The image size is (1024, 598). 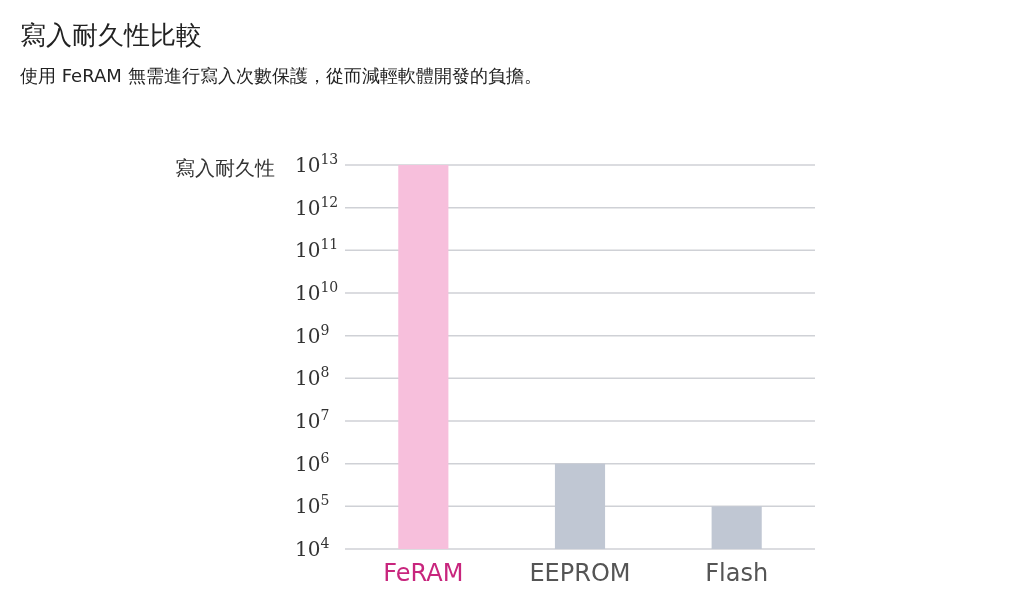 I want to click on y-tick-label: 10$^{11}$, so click(x=317, y=249).